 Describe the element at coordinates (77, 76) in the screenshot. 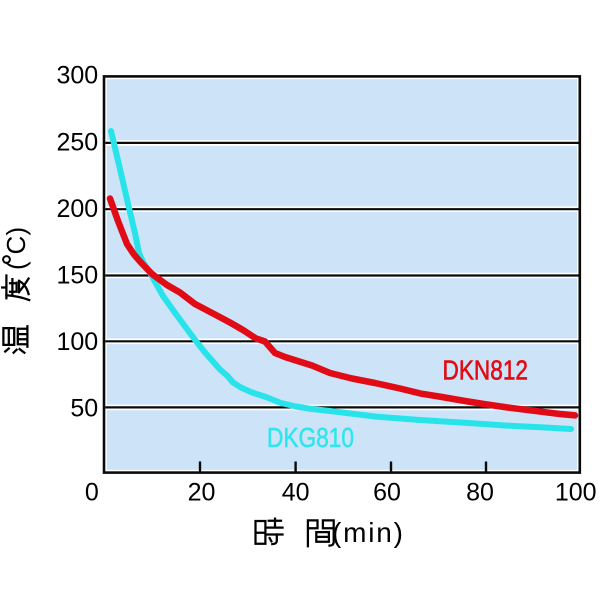

I see `svg-text: 300` at that location.